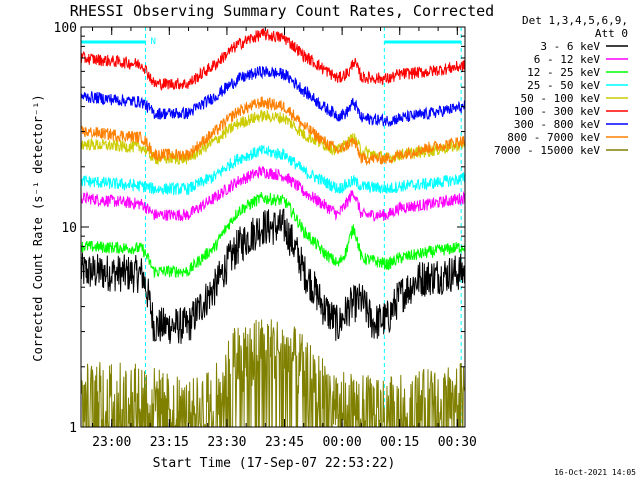 The image size is (640, 480). Describe the element at coordinates (611, 33) in the screenshot. I see `legend-header-attenuator: Att 0` at that location.